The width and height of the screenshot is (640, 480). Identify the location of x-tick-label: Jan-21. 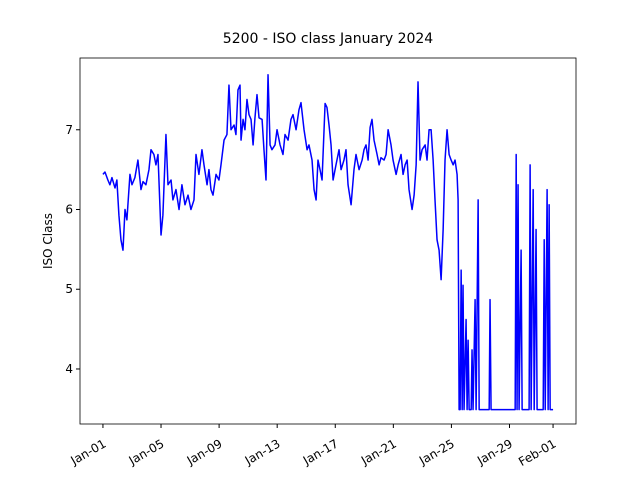
(378, 452).